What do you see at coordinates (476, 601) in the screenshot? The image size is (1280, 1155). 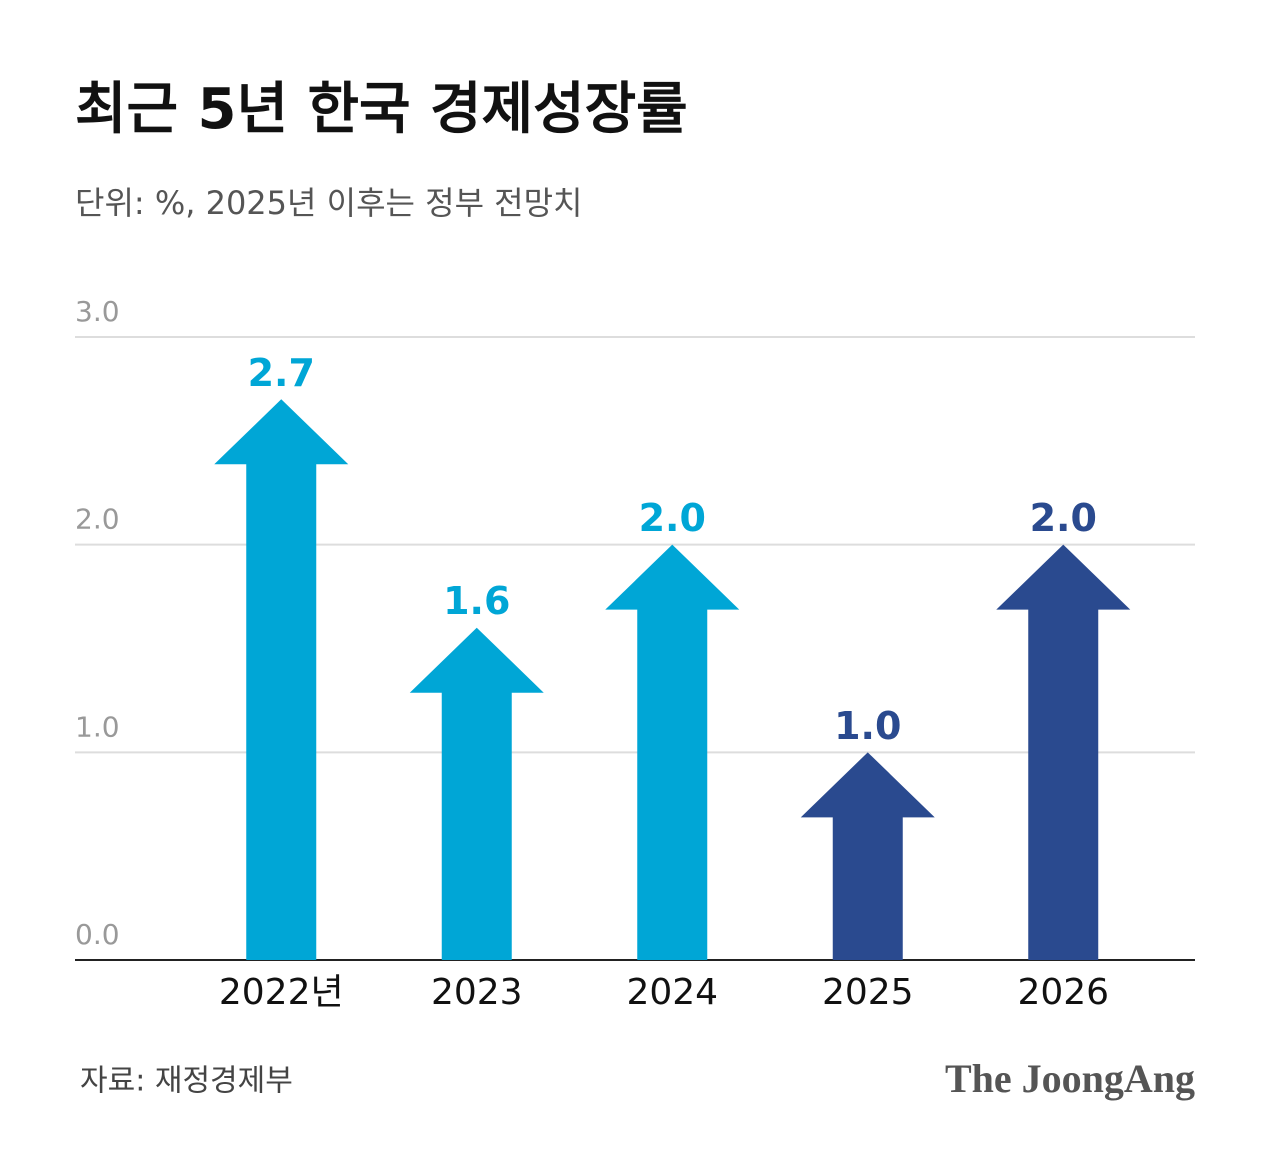 I see `value-label: 1.6` at bounding box center [476, 601].